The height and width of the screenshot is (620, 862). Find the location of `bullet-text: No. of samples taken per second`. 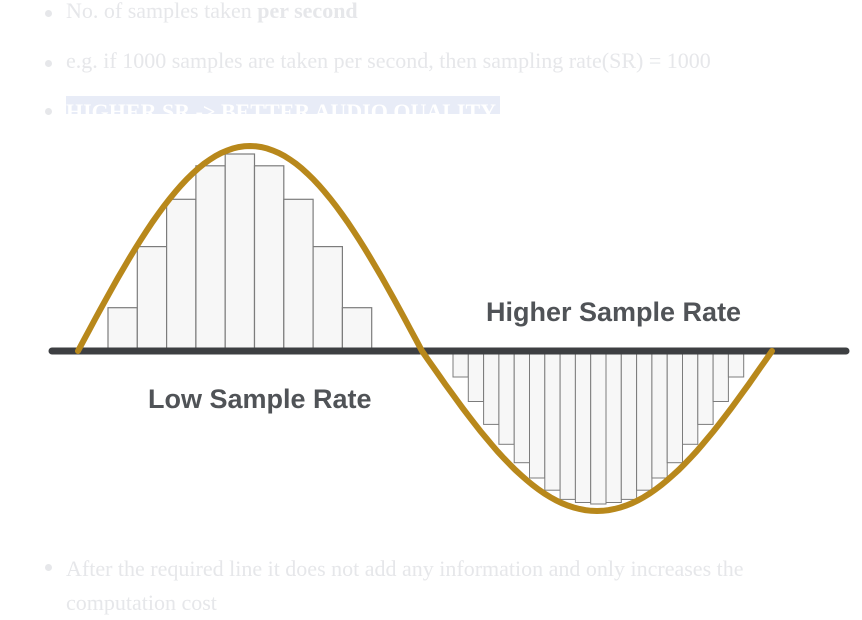

bullet-text: No. of samples taken per second is located at coordinates (212, 12).